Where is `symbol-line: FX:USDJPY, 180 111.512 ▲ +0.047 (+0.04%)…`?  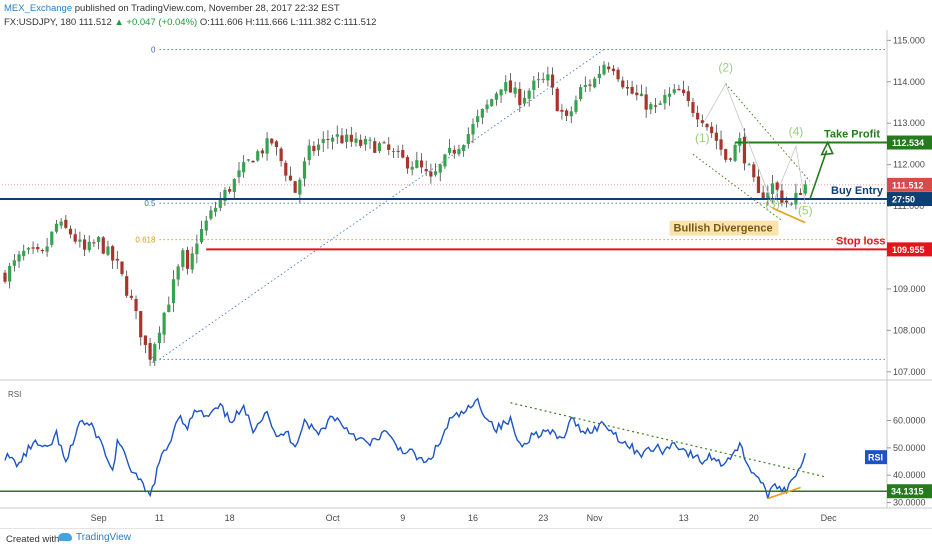 symbol-line: FX:USDJPY, 180 111.512 ▲ +0.047 (+0.04%)… is located at coordinates (190, 22).